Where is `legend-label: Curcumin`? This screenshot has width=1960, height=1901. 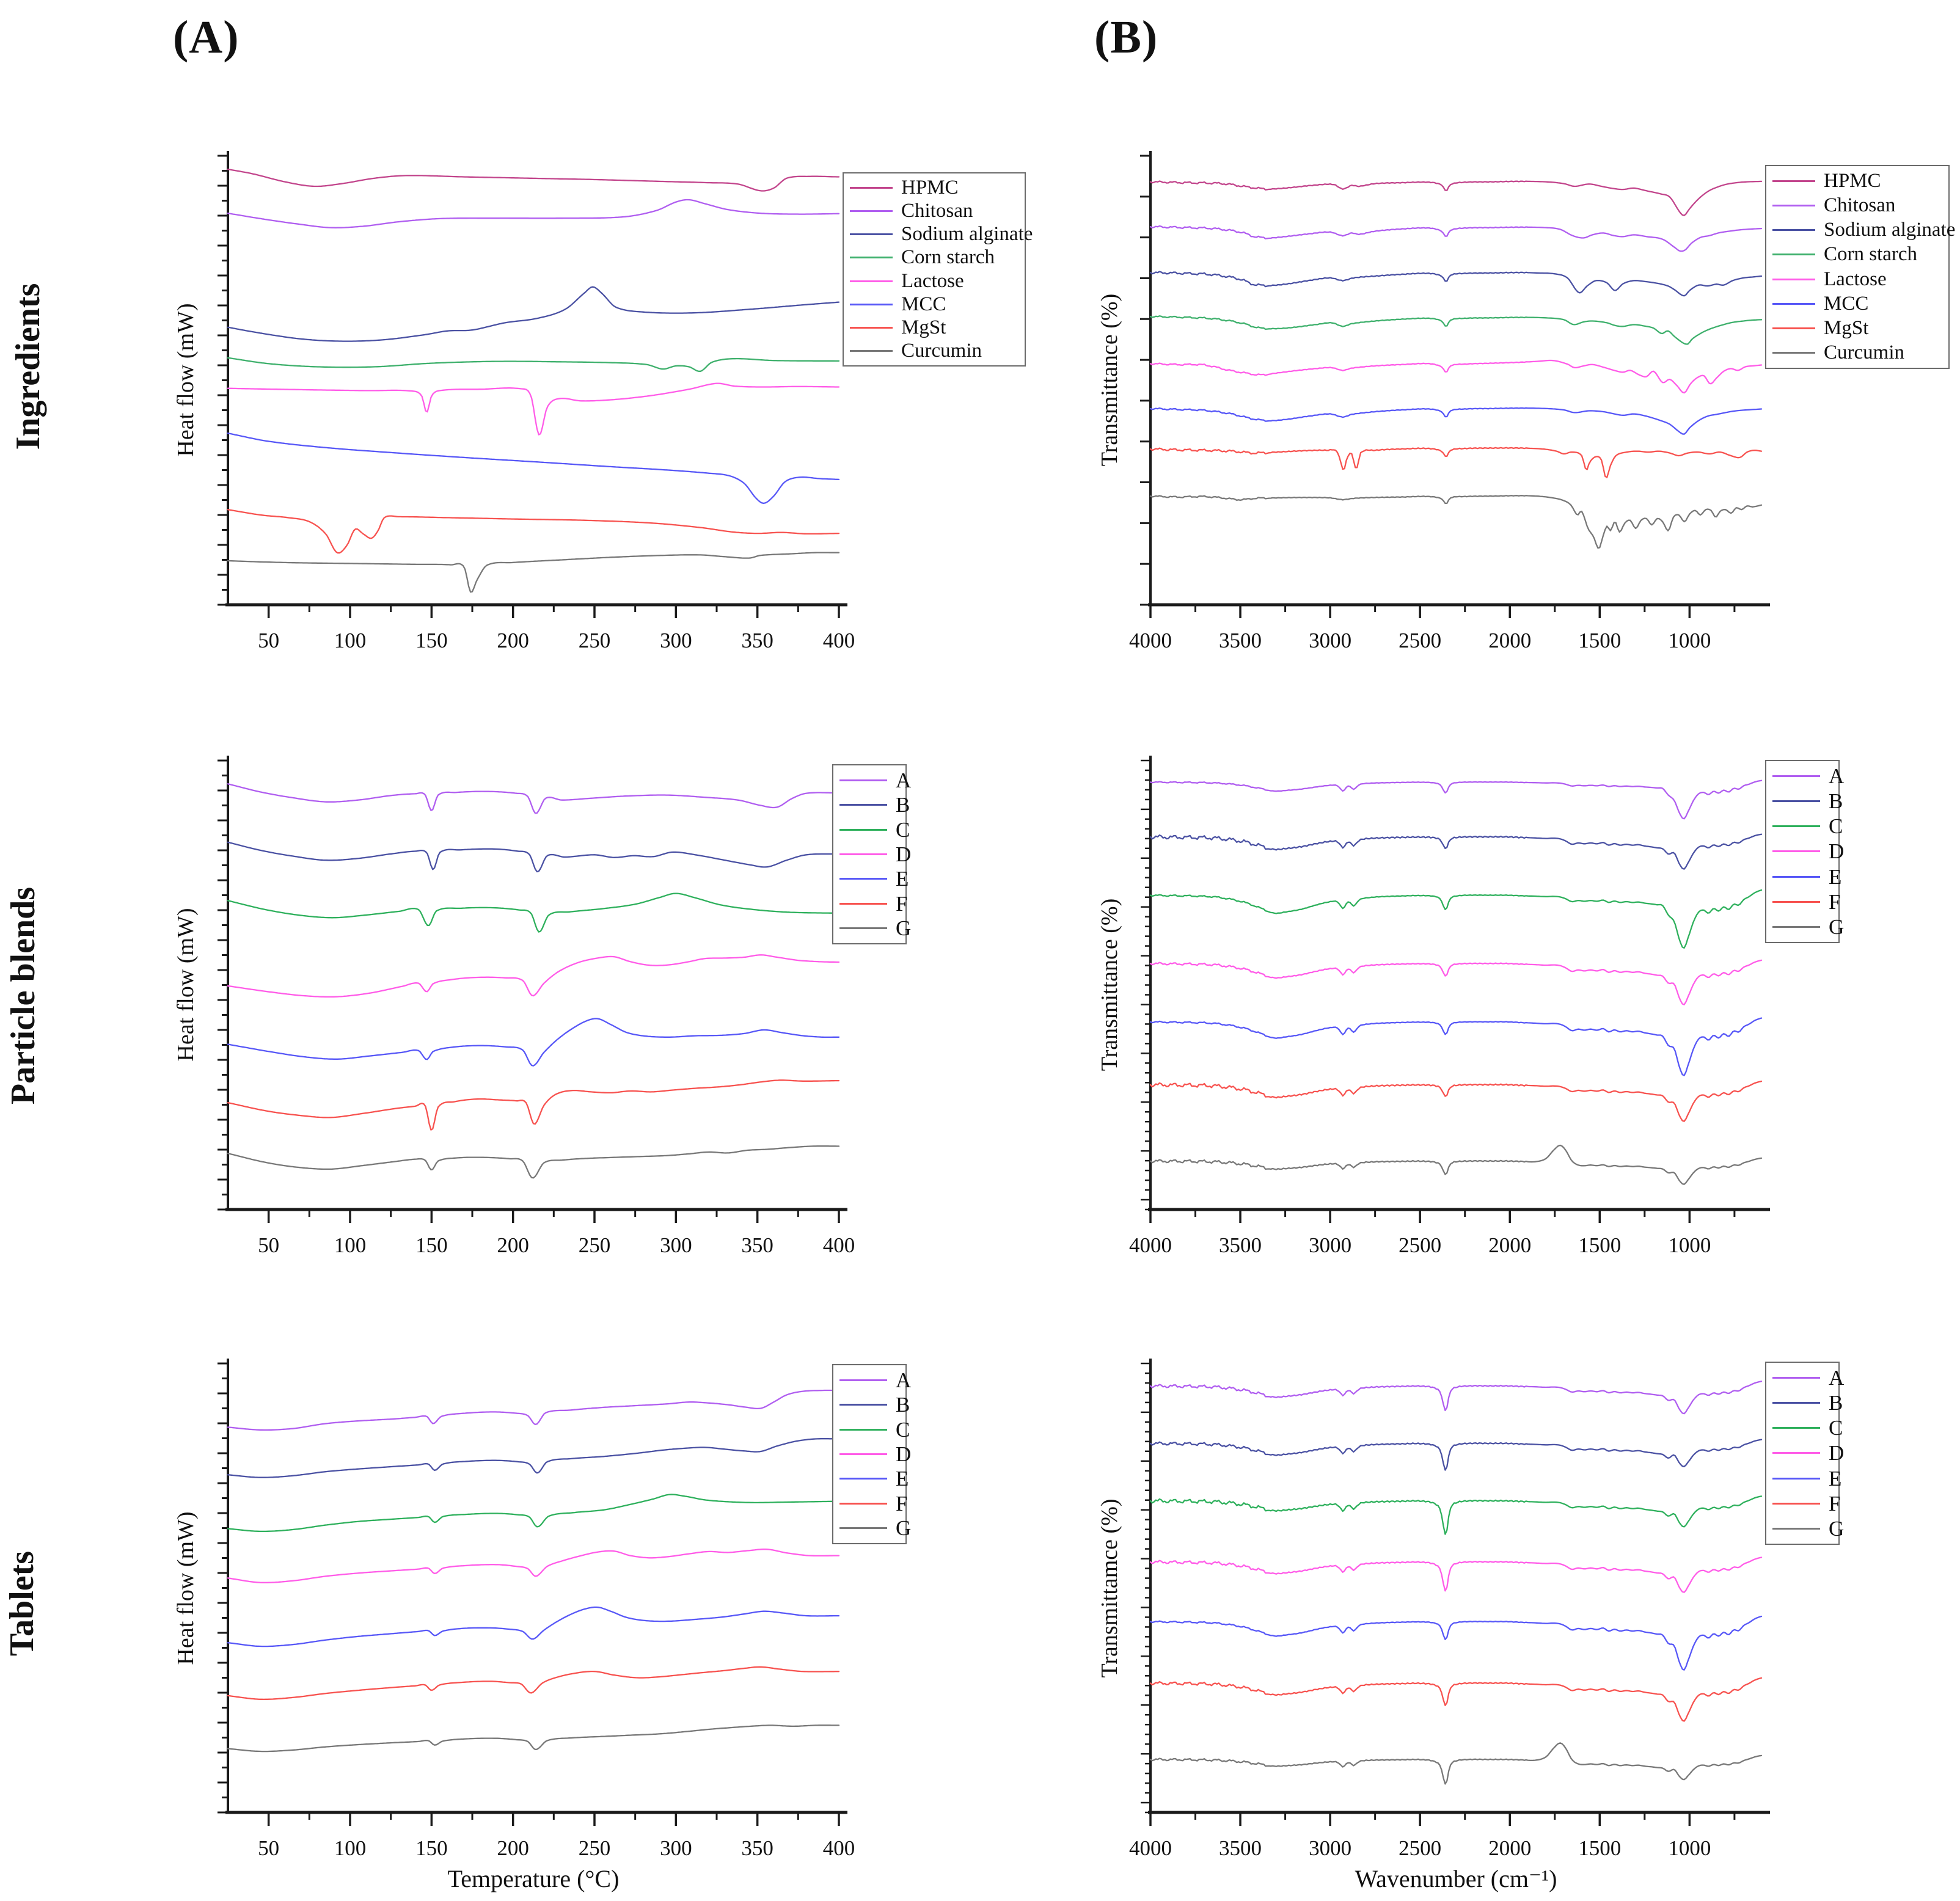 legend-label: Curcumin is located at coordinates (941, 351).